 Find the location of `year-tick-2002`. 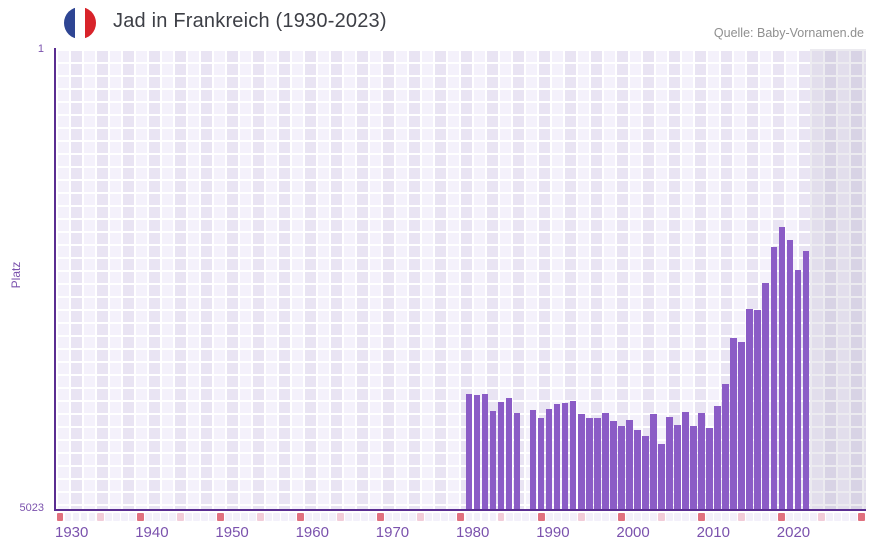

year-tick-2002 is located at coordinates (637, 516).